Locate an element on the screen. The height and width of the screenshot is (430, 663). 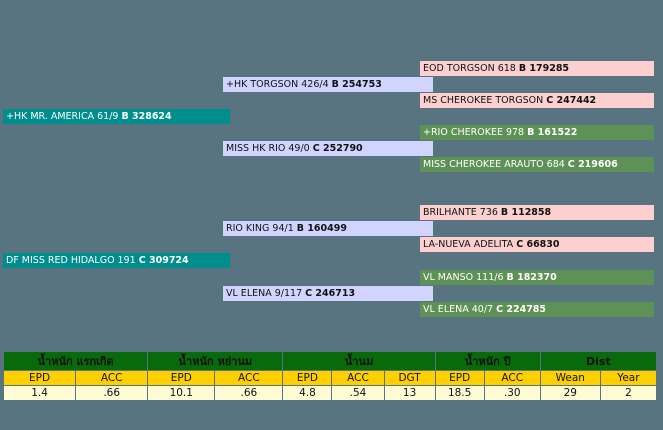
pedigree-node-ssd: MS CHEROKEE TORGSON C 247442 is located at coordinates (537, 100).